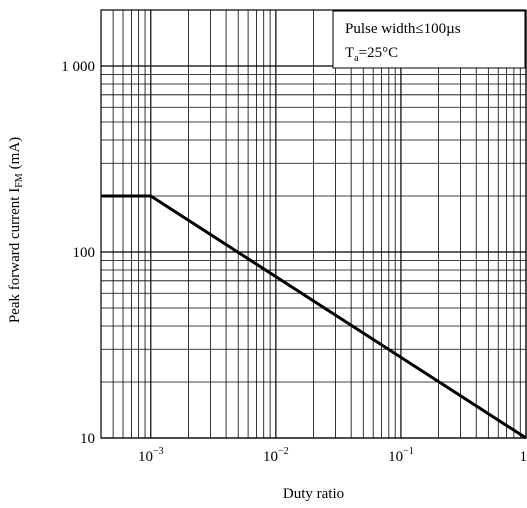 The width and height of the screenshot is (527, 508). Describe the element at coordinates (356, 58) in the screenshot. I see `annotation-temperature-sub: a` at that location.